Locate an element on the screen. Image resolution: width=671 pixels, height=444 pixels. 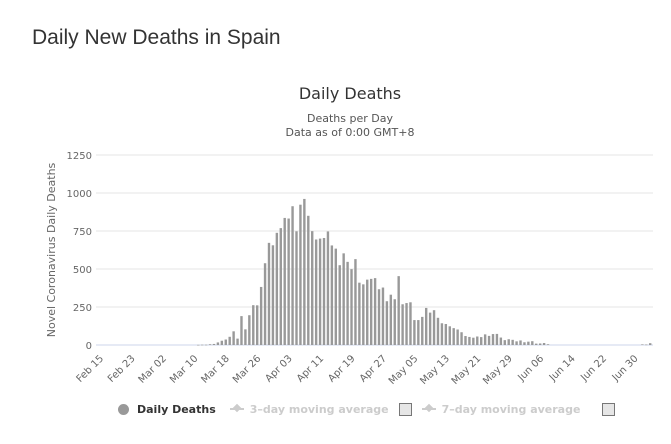
legend-item-daily-deaths: Daily Deaths is located at coordinates (167, 409).